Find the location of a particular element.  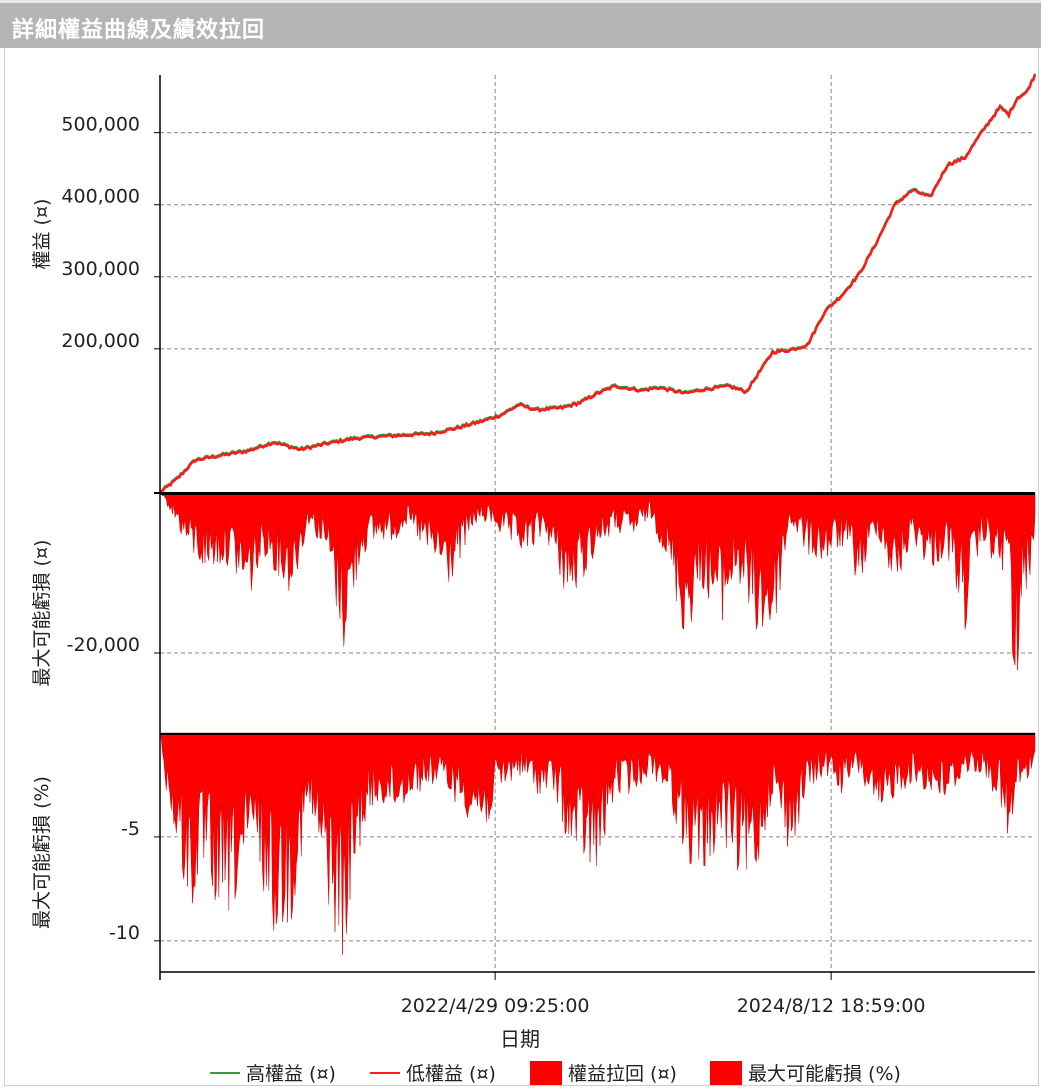

y-axis-title: 最大可能虧損 (%) is located at coordinates (42, 852).